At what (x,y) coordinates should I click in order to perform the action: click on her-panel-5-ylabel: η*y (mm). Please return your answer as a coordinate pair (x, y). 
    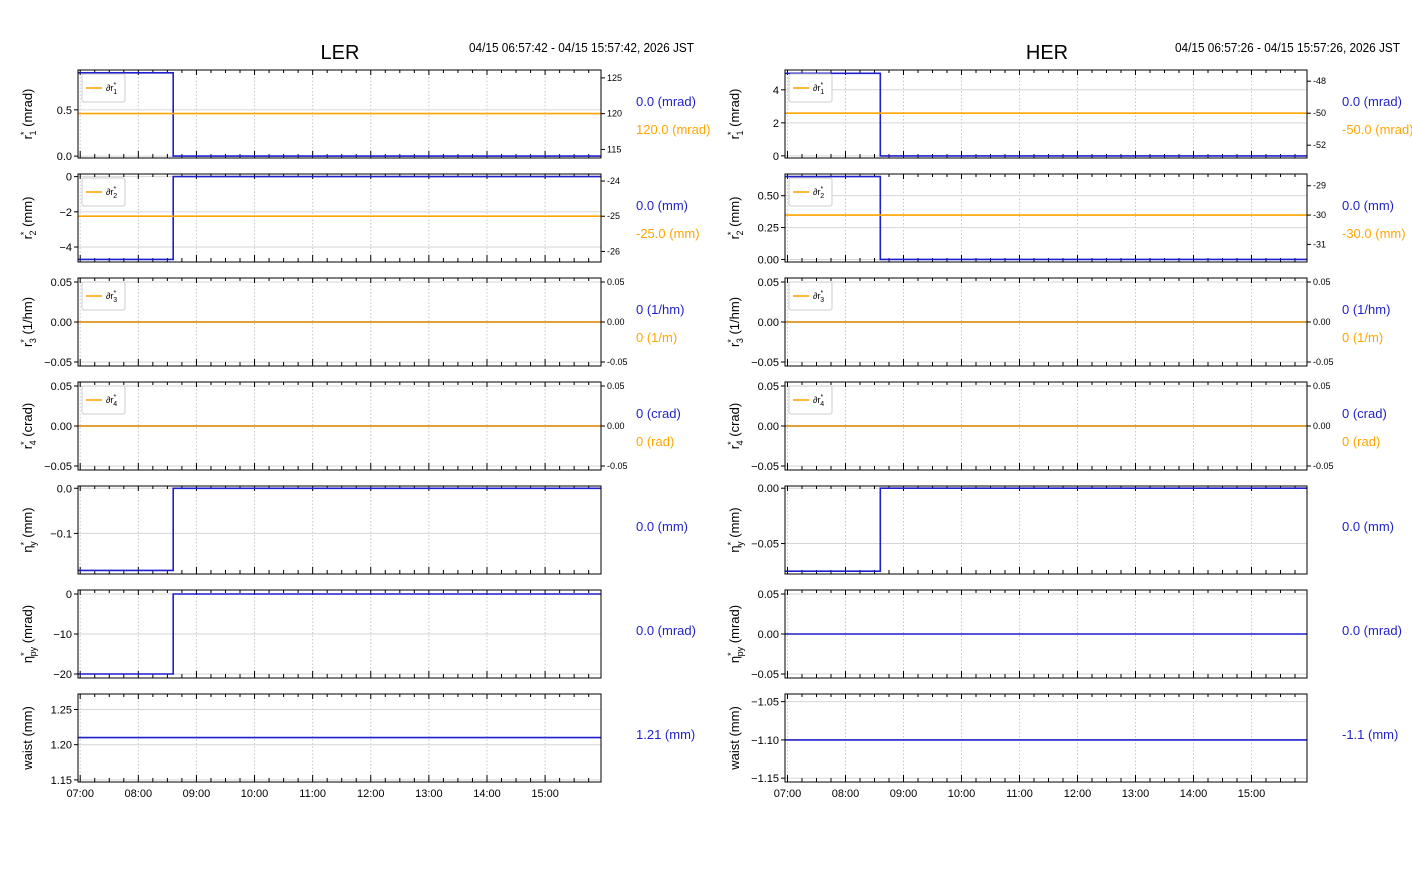
    Looking at the image, I should click on (735, 529).